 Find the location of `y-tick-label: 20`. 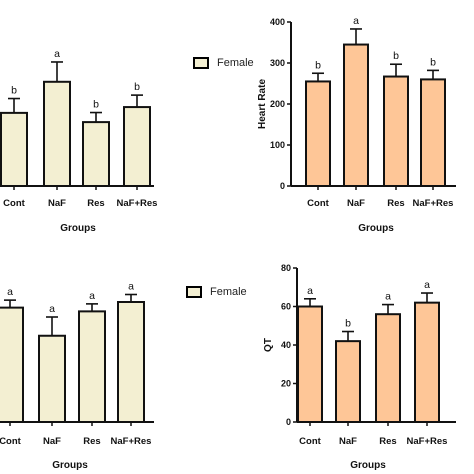

y-tick-label: 20 is located at coordinates (286, 384).